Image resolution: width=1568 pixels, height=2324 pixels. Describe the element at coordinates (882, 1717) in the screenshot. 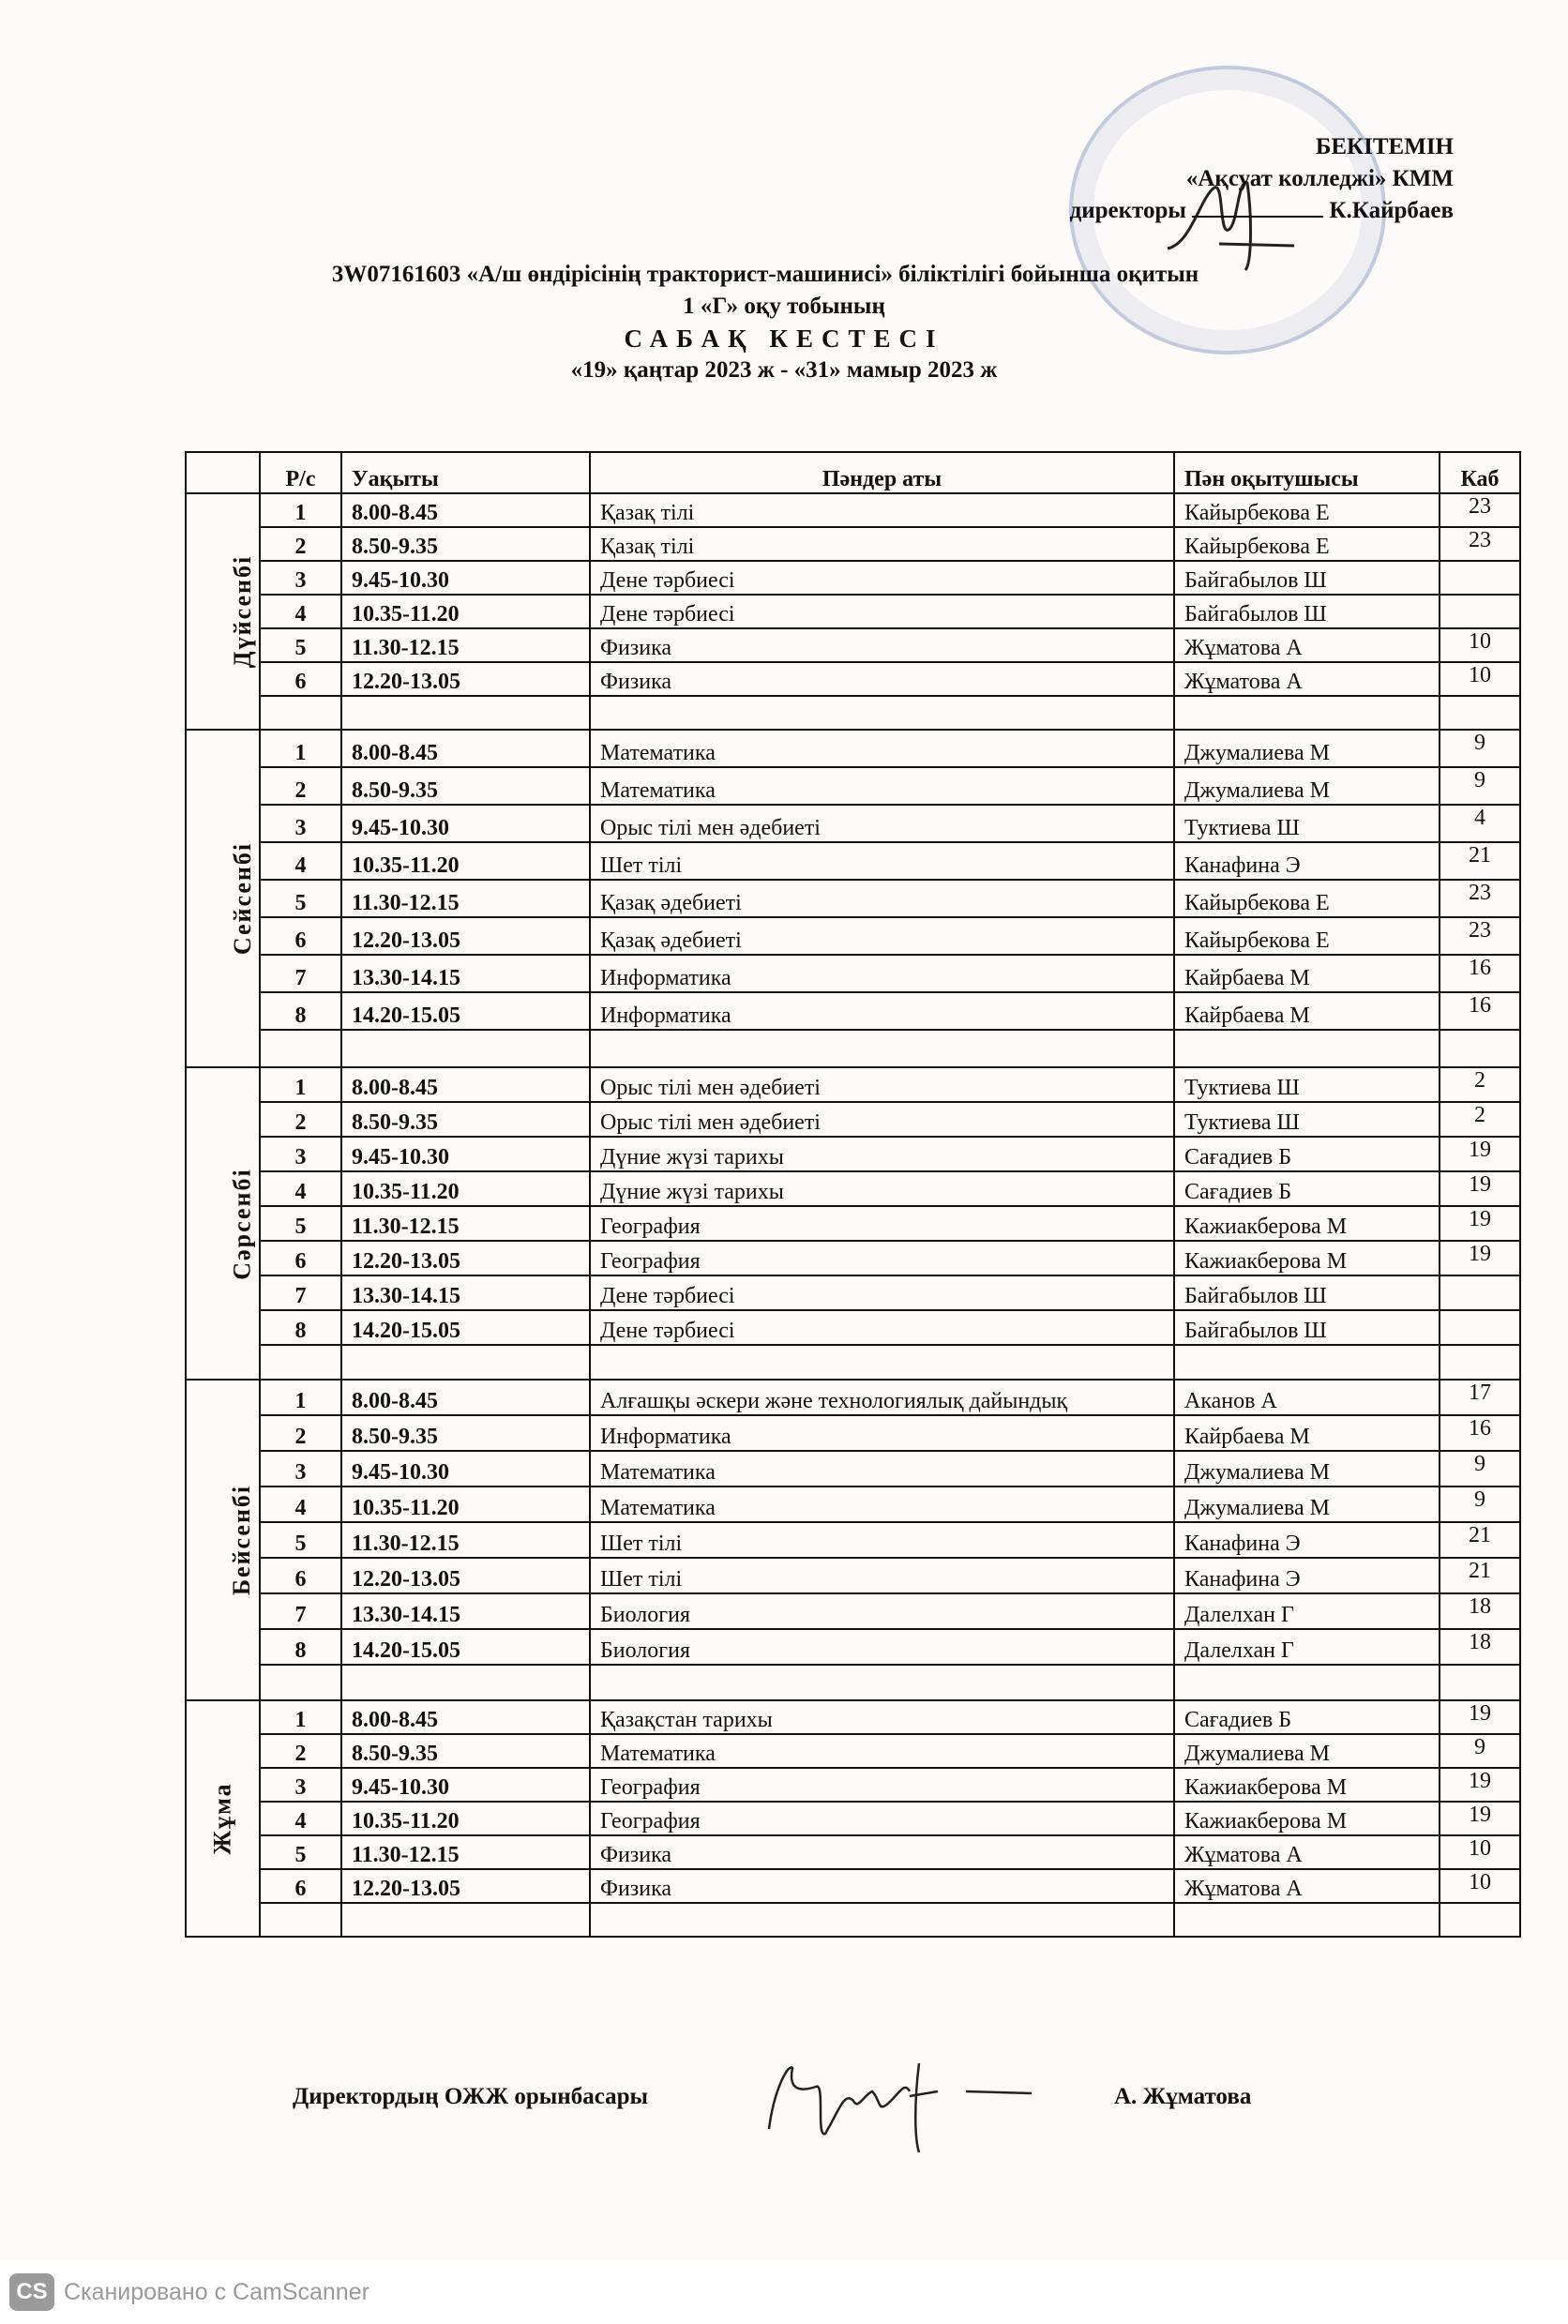

I see `subject-name: Қазақстан тарихы` at that location.